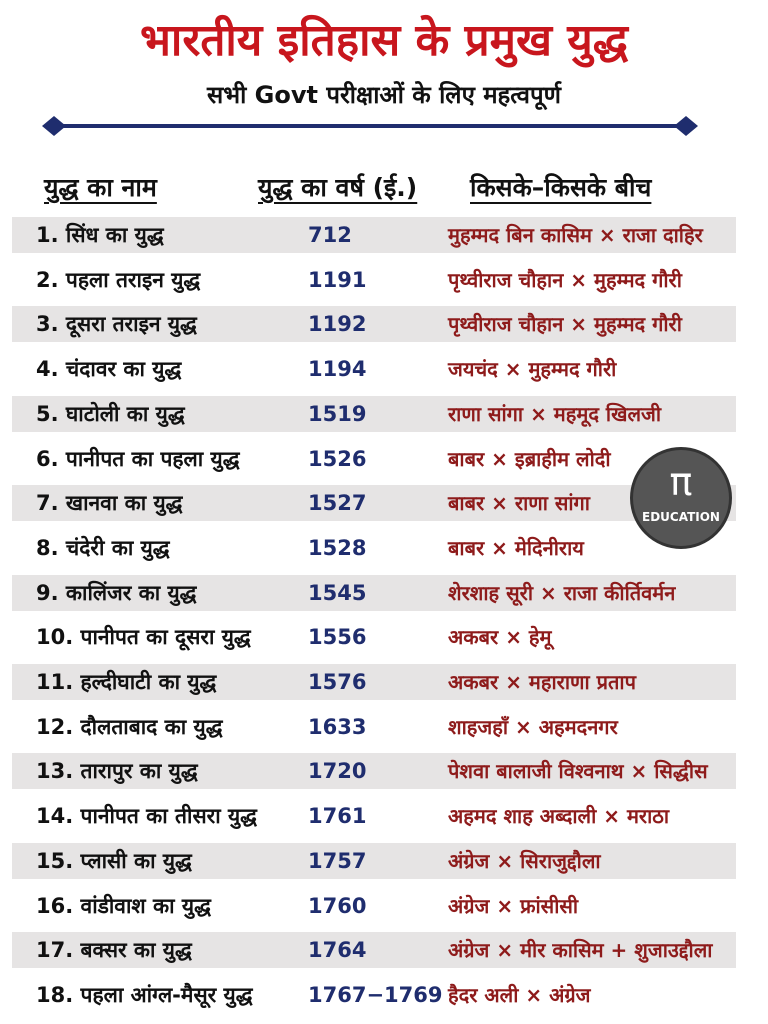  What do you see at coordinates (337, 503) in the screenshot?
I see `battle-year: 1527` at bounding box center [337, 503].